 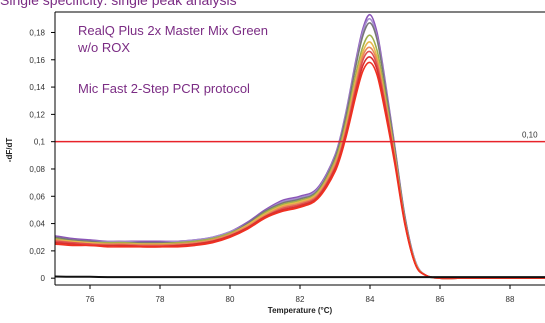 I want to click on x-ticks: 76 78 80 82 84 86 88, so click(x=300, y=294).